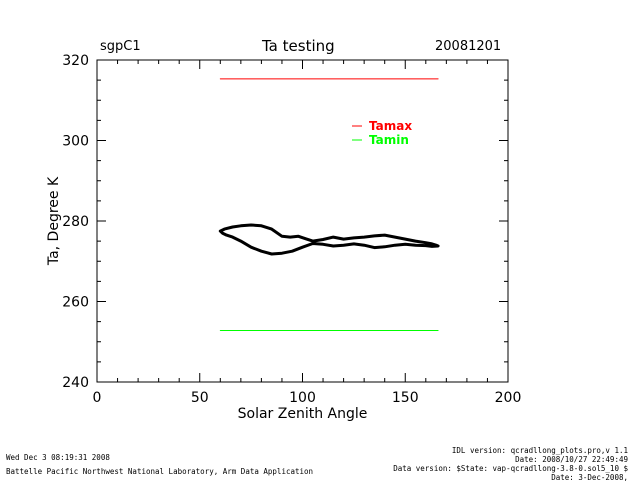 The width and height of the screenshot is (640, 482). Describe the element at coordinates (75, 303) in the screenshot. I see `y-tick-label: 260` at that location.